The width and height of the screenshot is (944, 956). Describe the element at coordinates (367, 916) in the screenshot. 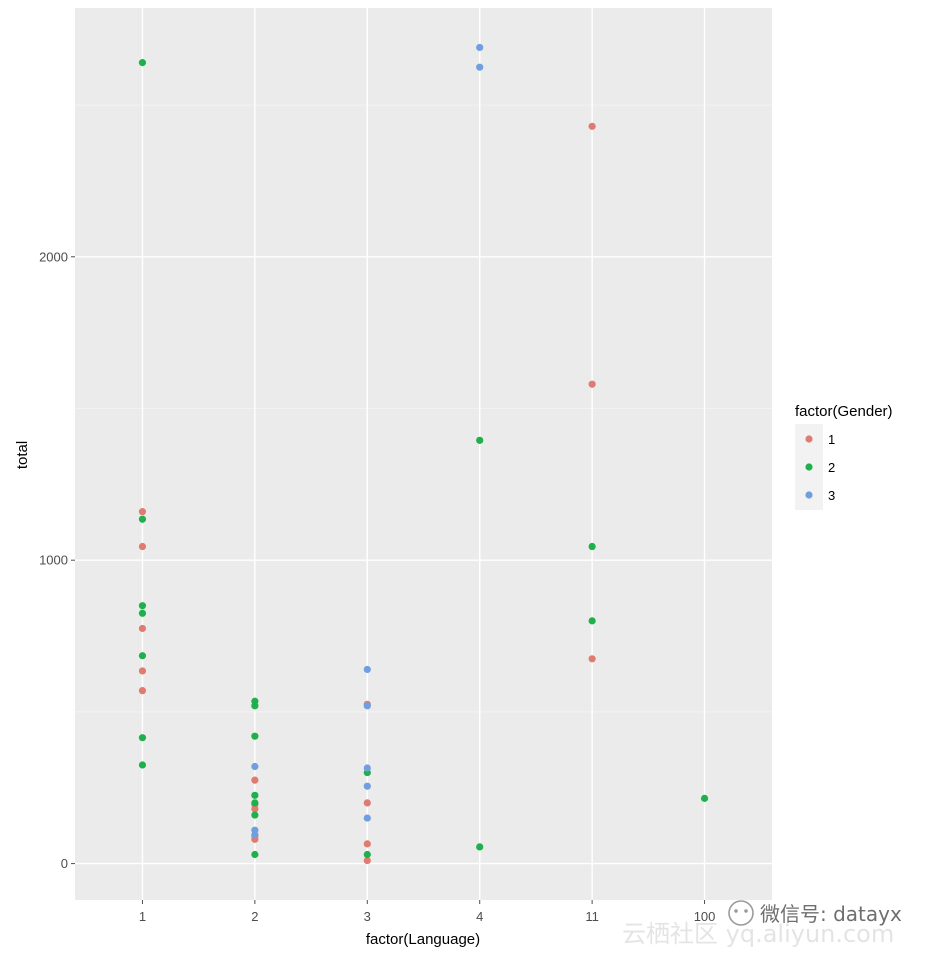

I see `x-tick-label: 3` at that location.